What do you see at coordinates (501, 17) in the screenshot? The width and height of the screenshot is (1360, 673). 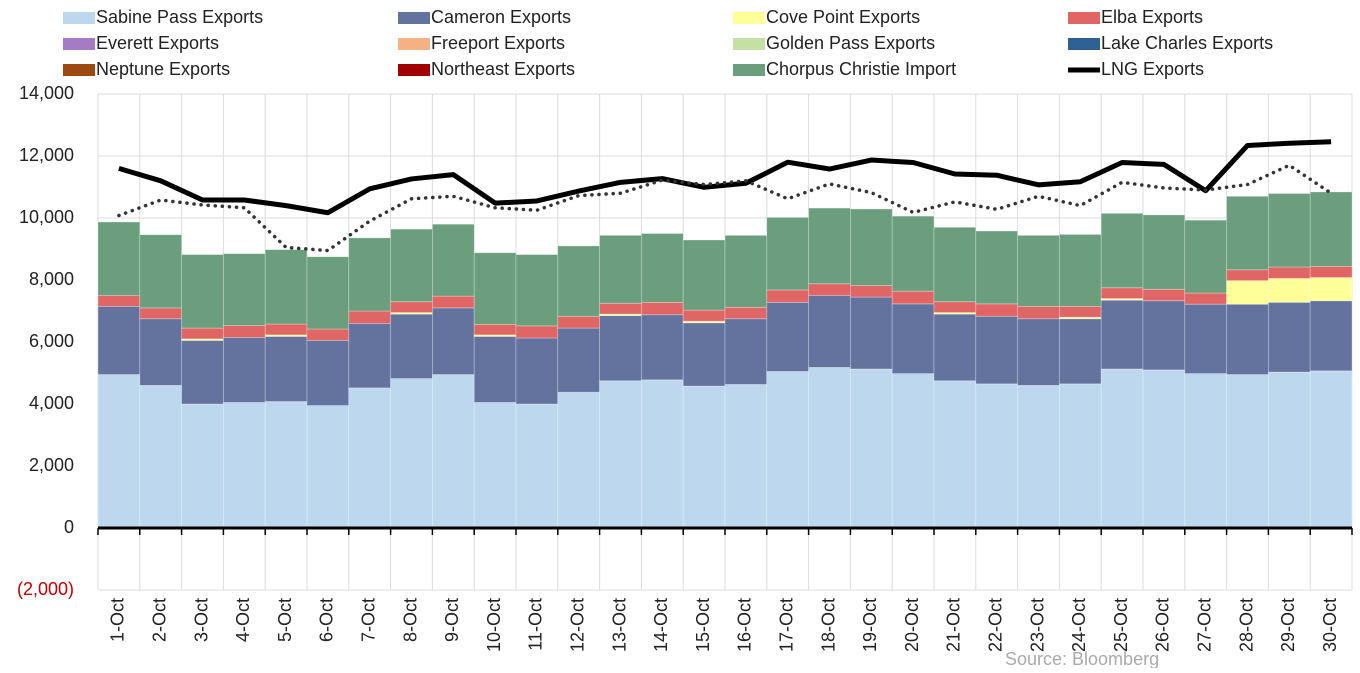 I see `legend-label: Cameron Exports` at bounding box center [501, 17].